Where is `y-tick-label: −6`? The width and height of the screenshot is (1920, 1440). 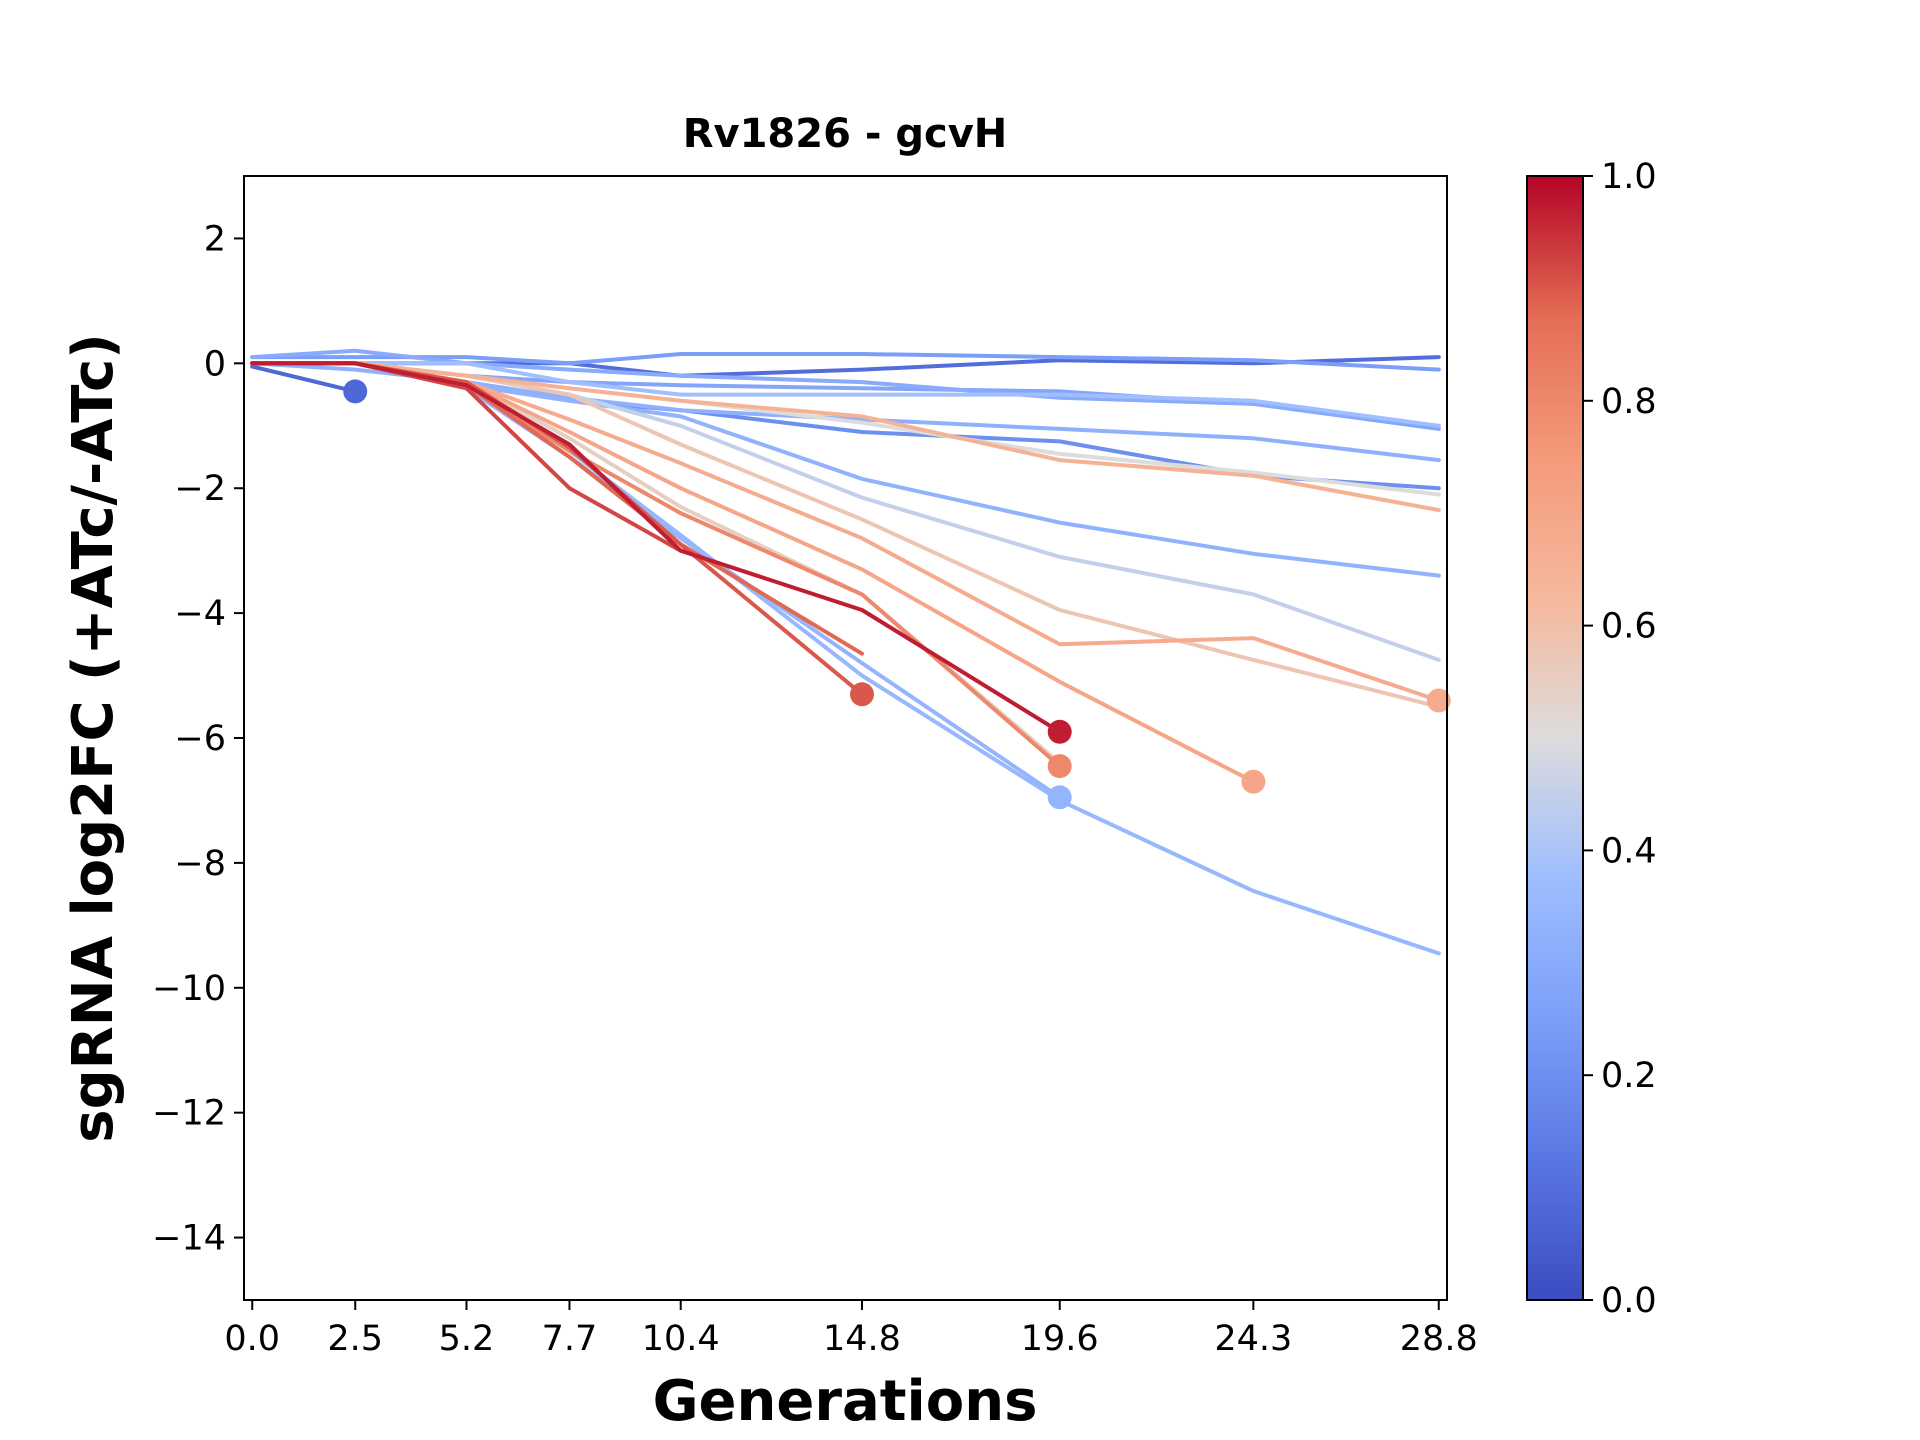
y-tick-label: −6 is located at coordinates (200, 739).